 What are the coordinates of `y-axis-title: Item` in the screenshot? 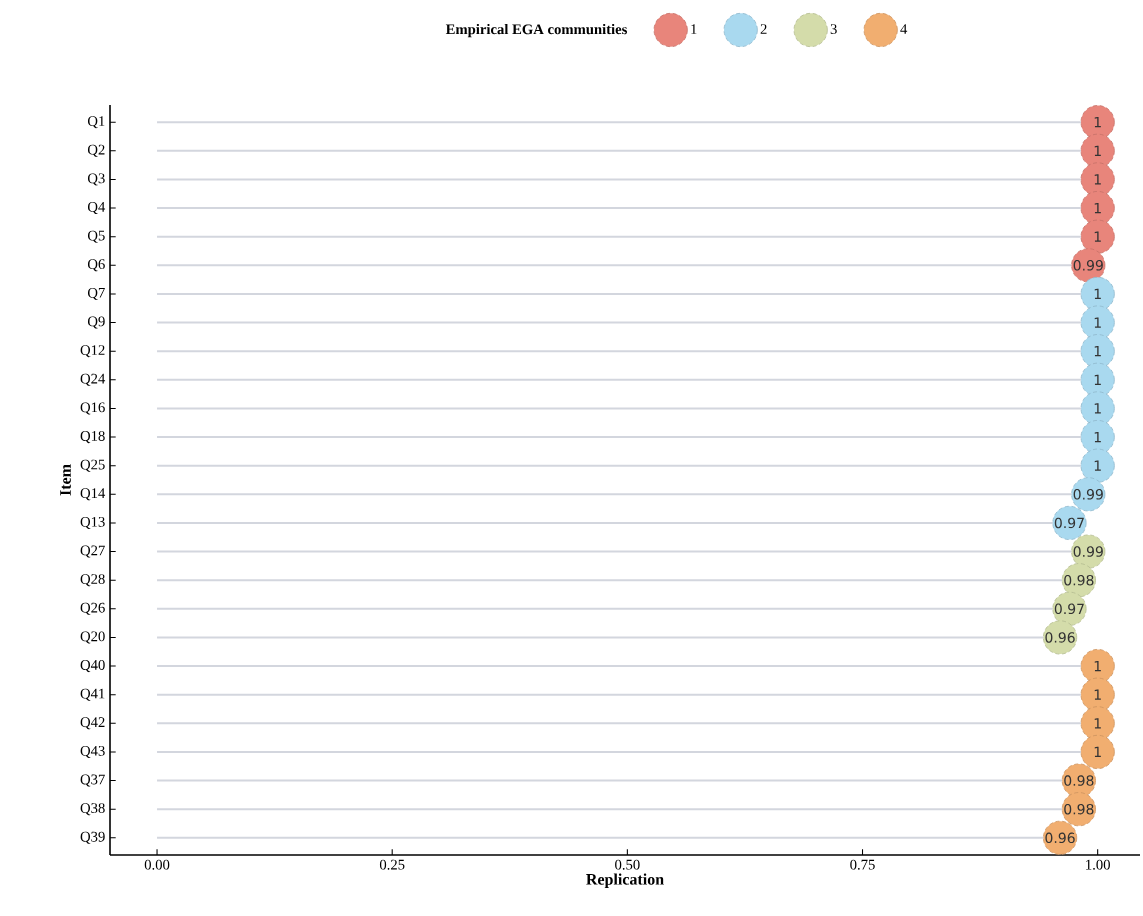 It's located at (65, 480).